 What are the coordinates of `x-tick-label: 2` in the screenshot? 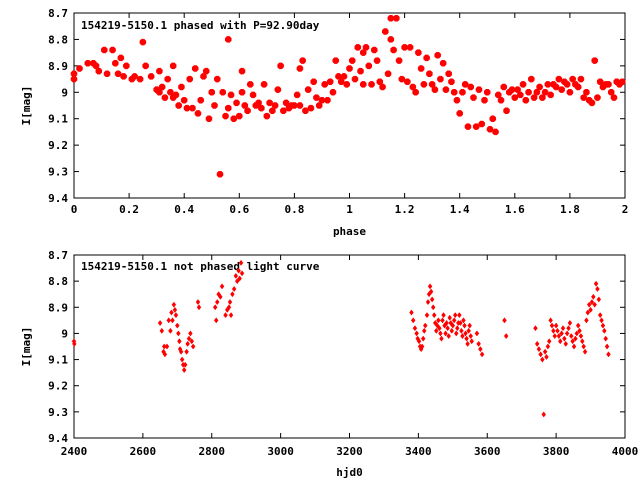 It's located at (625, 209).